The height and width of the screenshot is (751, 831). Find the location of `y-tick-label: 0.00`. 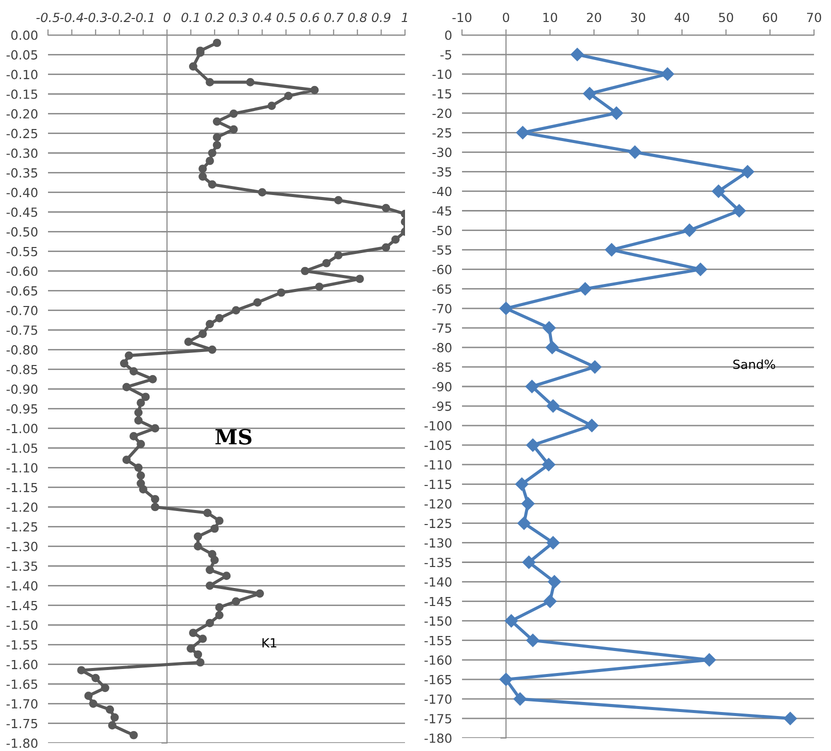

y-tick-label: 0.00 is located at coordinates (24, 35).